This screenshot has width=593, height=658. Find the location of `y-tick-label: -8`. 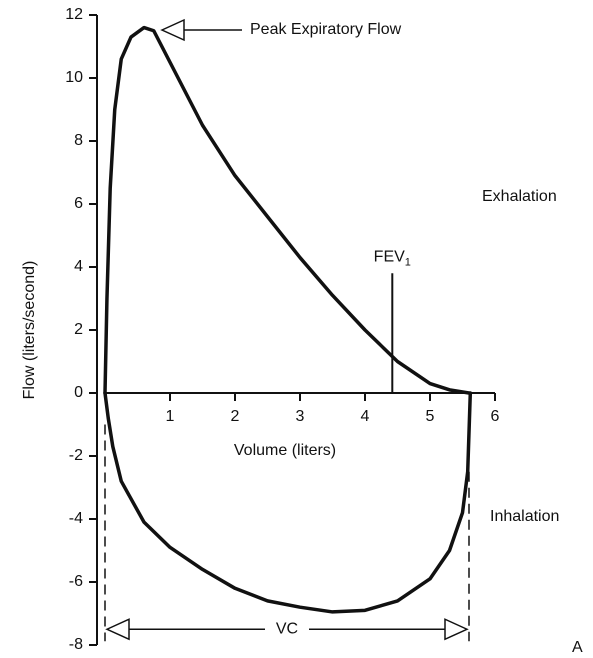

y-tick-label: -8 is located at coordinates (76, 644).